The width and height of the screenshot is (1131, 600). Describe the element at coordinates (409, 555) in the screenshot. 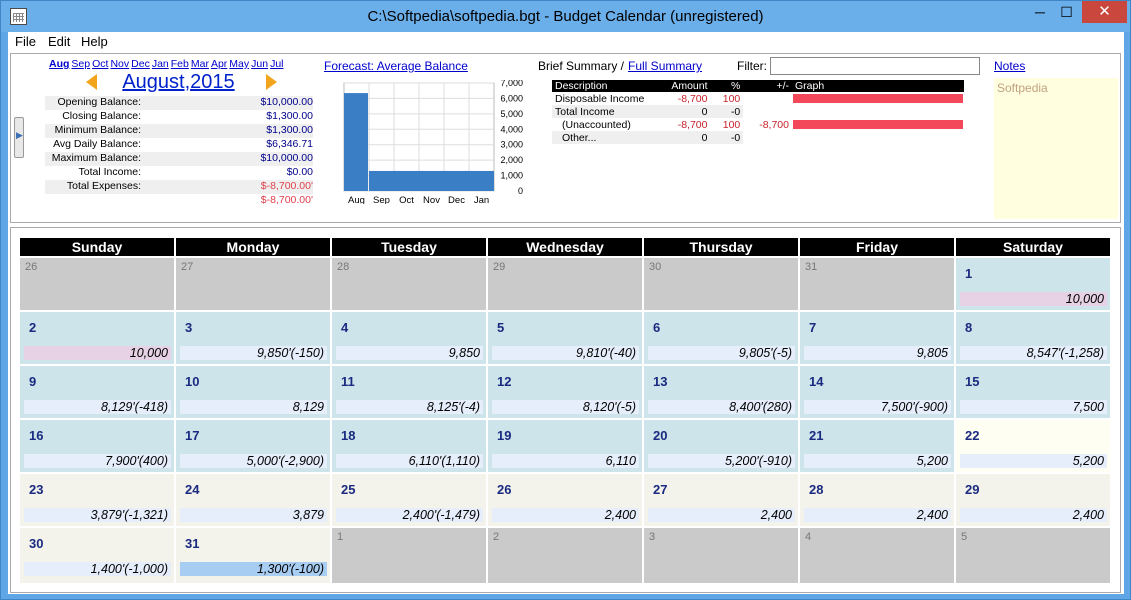

I see `day-cell: 1` at that location.